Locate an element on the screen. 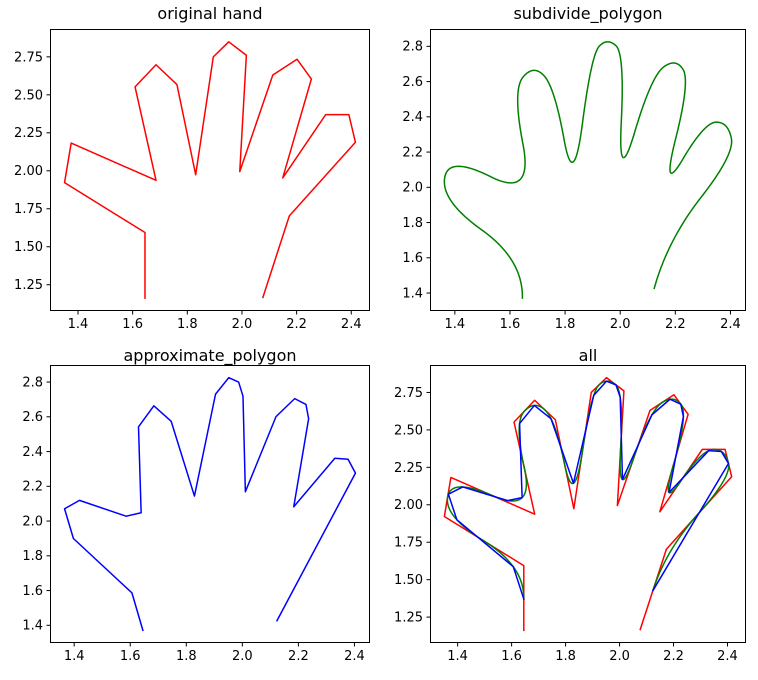  subplot-title-all: all is located at coordinates (588, 355).